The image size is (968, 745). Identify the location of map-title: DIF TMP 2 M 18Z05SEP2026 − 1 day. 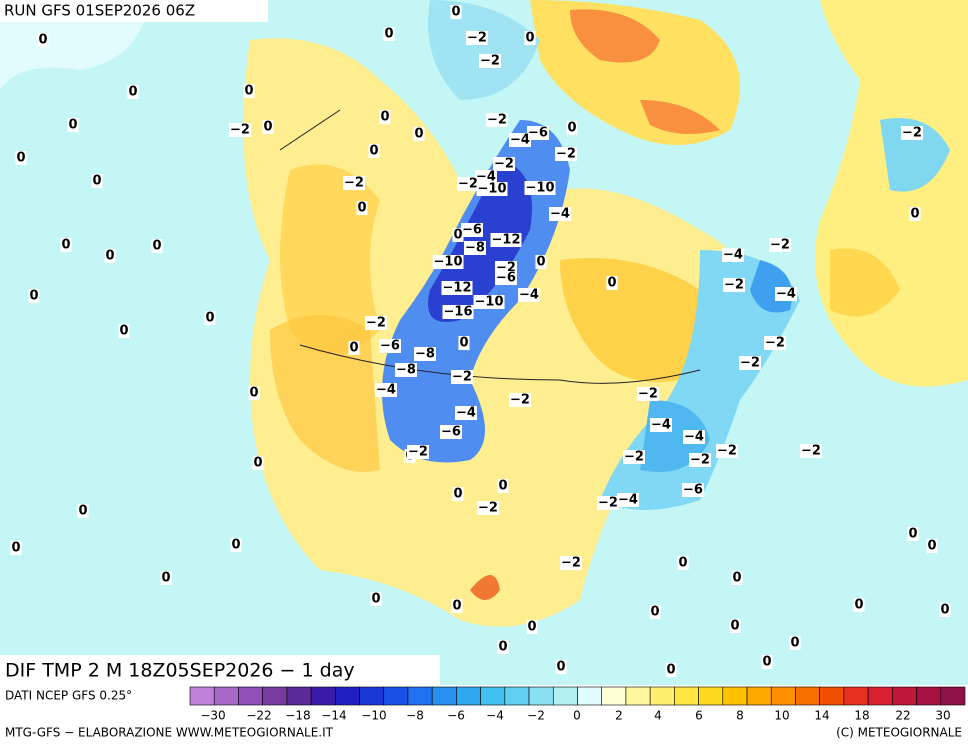
(180, 671).